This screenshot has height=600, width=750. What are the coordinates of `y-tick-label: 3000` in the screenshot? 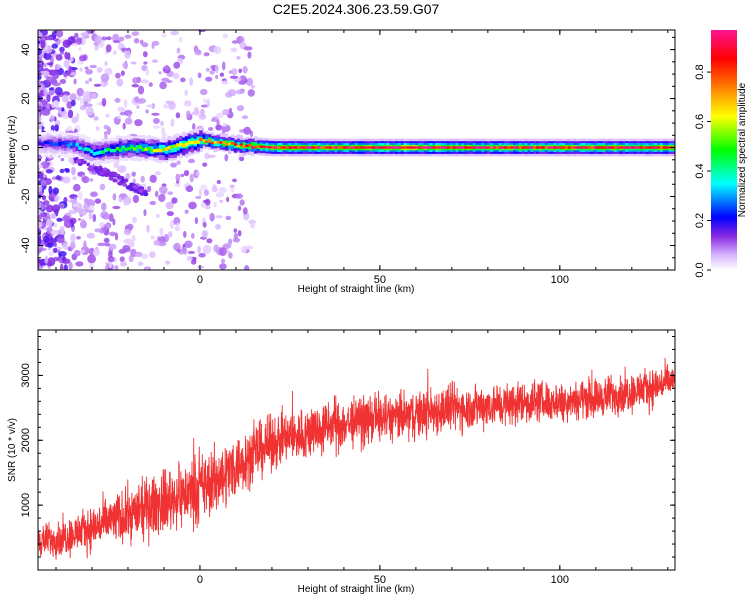 It's located at (26, 375).